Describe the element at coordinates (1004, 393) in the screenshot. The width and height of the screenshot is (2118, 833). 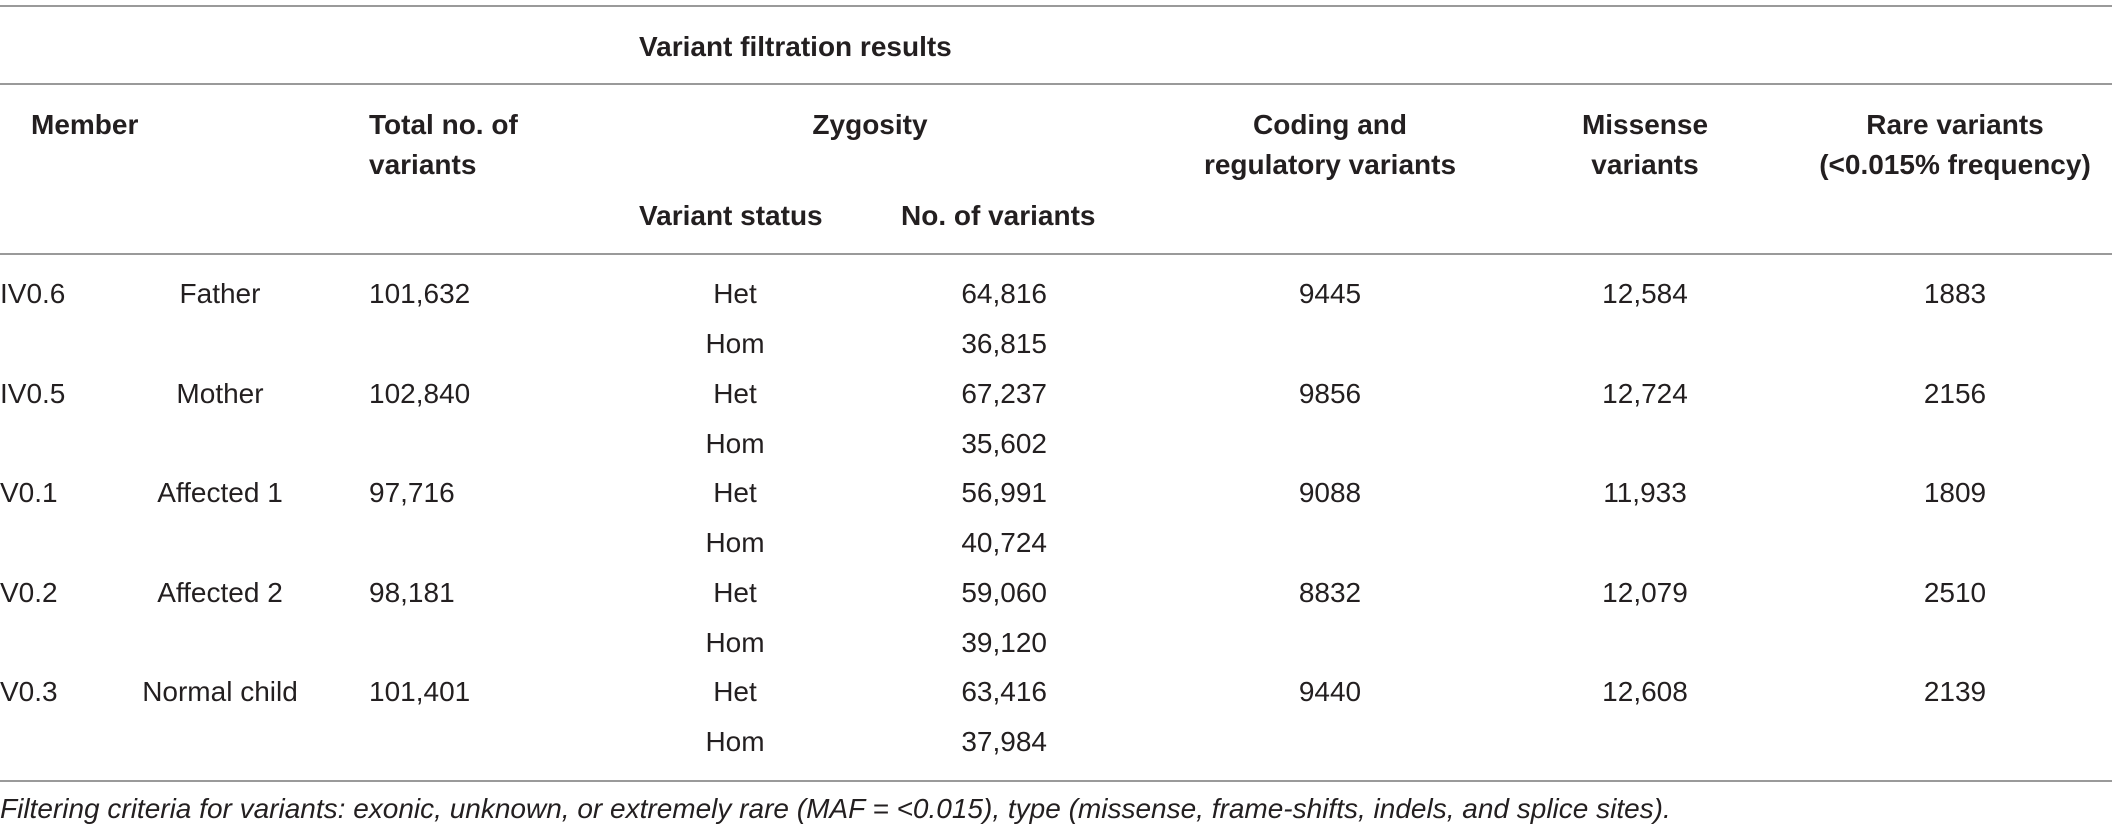
I see `cell-het-count: 67,237` at that location.